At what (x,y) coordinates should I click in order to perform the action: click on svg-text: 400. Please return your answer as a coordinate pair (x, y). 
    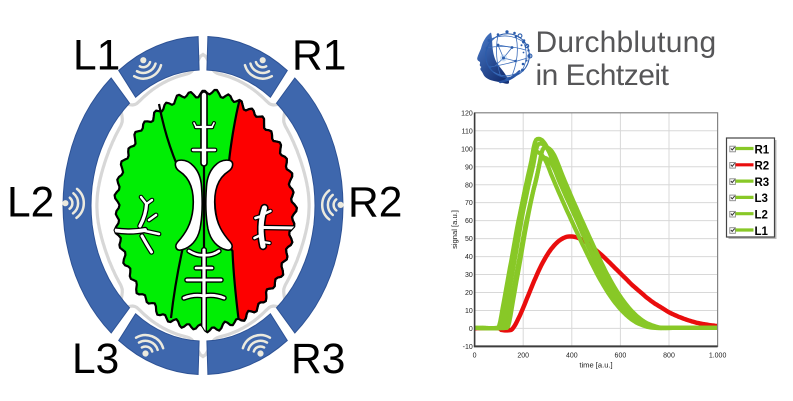
    Looking at the image, I should click on (572, 355).